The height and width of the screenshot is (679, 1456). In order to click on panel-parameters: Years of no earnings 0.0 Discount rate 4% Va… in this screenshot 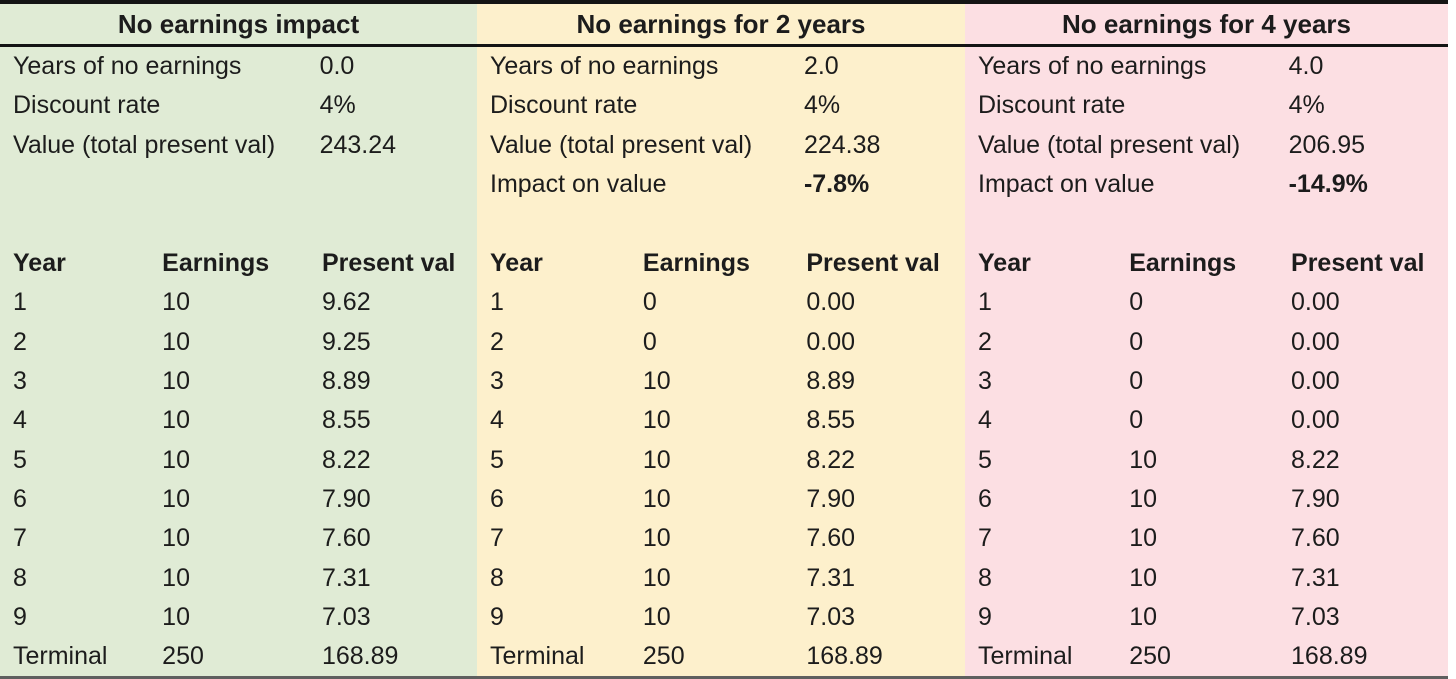, I will do `click(238, 145)`.